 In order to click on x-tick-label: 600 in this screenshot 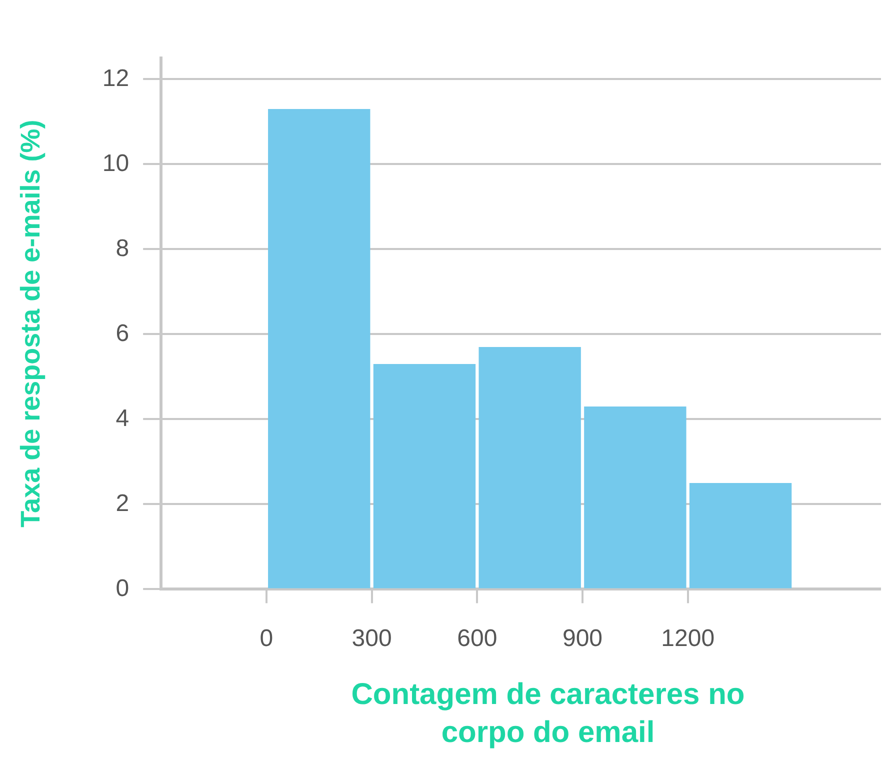, I will do `click(477, 638)`.